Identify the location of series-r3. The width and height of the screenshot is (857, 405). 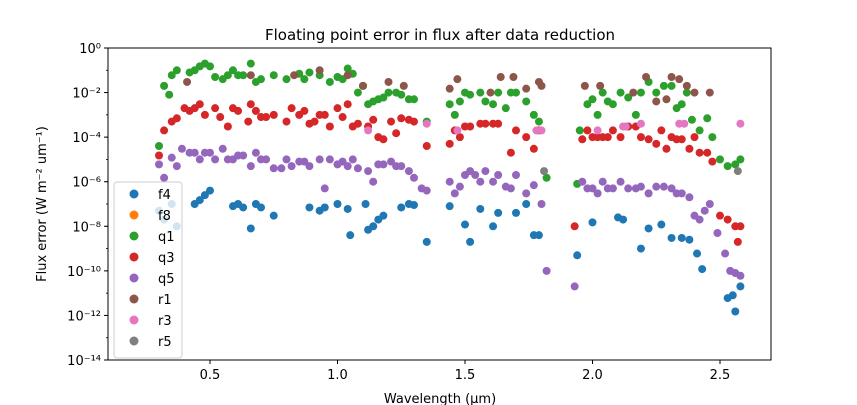
(554, 127).